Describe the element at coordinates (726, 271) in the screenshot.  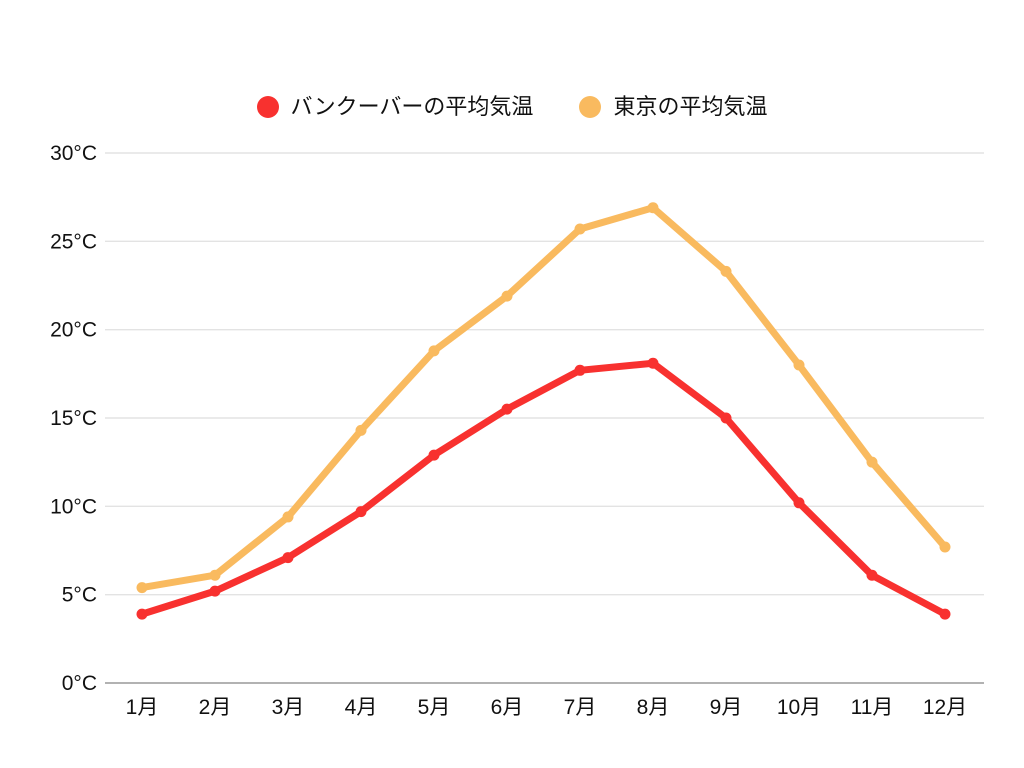
I see `data-point-s1-m9` at that location.